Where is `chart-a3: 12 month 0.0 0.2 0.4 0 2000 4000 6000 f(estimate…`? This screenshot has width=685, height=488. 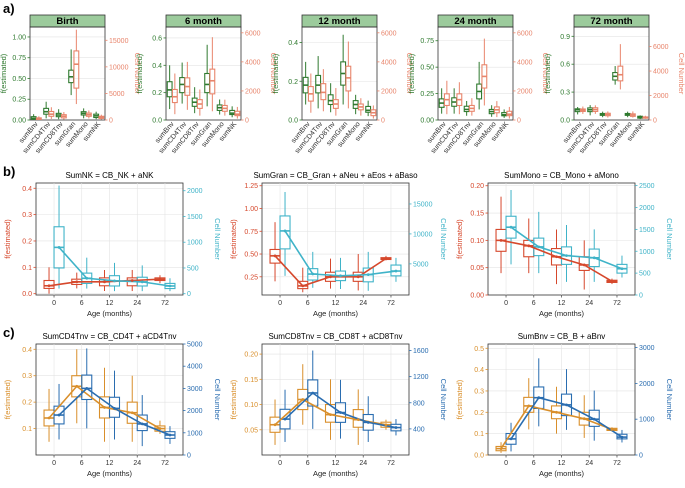
chart-a3: 12 month 0.0 0.2 0.4 0 2000 4000 6000 f(estimate… is located at coordinates (342, 84).